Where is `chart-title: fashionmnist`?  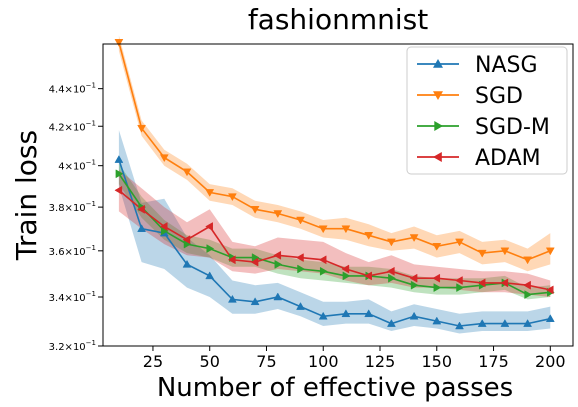
chart-title: fashionmnist is located at coordinates (338, 19).